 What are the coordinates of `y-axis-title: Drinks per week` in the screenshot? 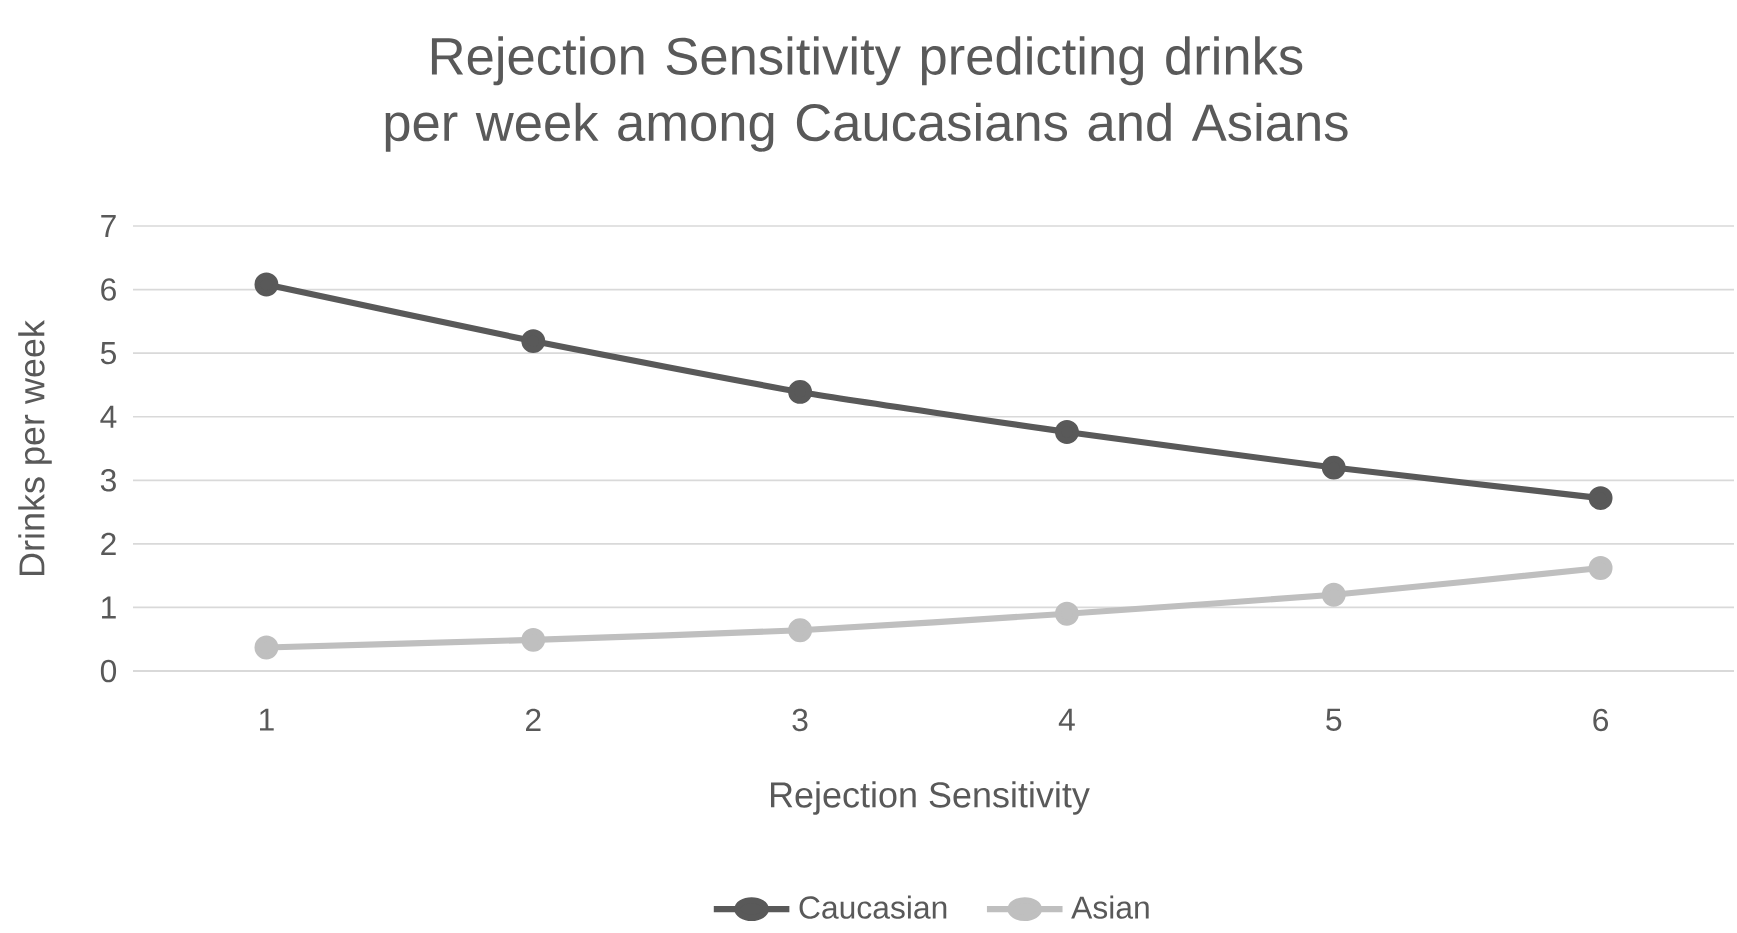 It's located at (35, 447).